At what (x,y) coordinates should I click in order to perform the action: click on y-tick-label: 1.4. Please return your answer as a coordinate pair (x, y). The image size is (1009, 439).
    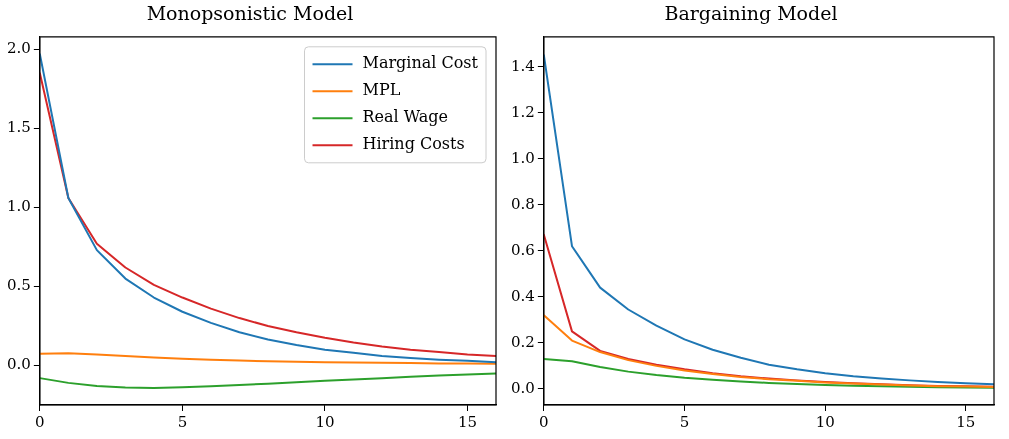
    Looking at the image, I should click on (523, 65).